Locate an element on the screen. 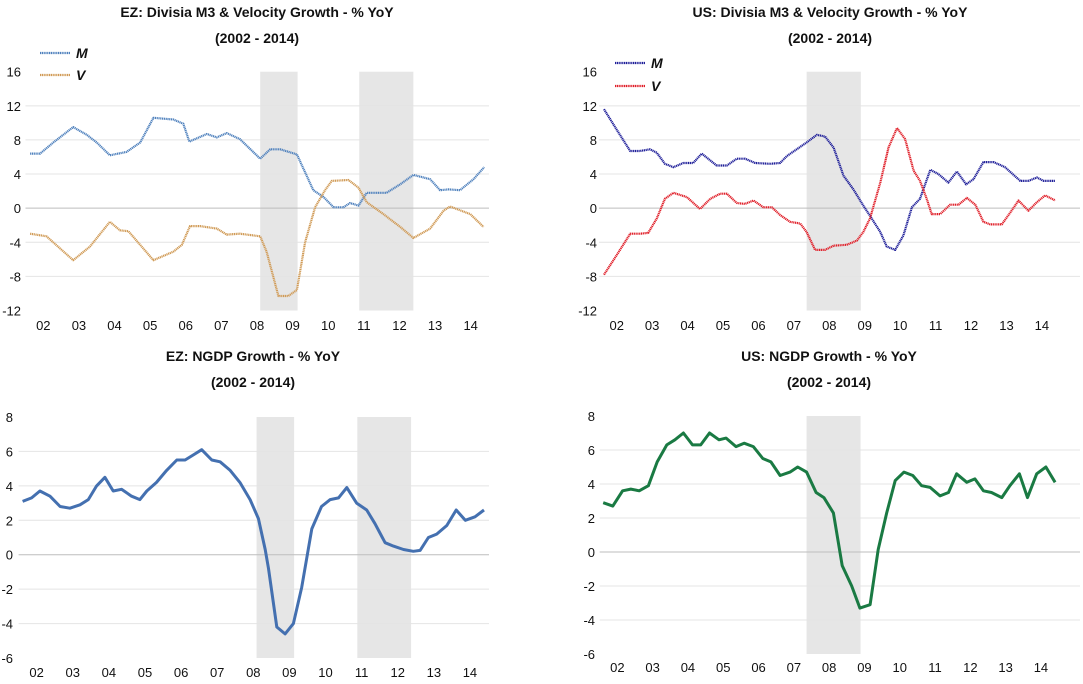 This screenshot has width=1083, height=684. chart-title: EZ: NGDP Growth - % YoY is located at coordinates (253, 356).